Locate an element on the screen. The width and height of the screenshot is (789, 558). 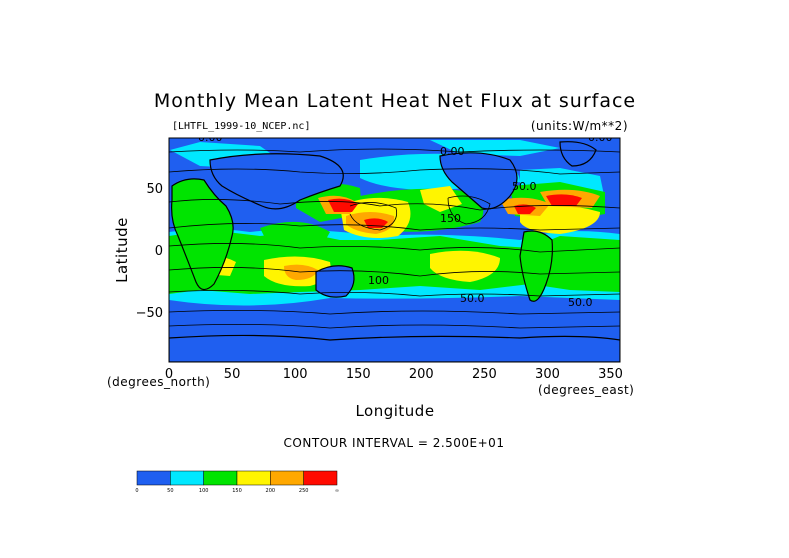
colorbar-level-label: 200 is located at coordinates (271, 491).